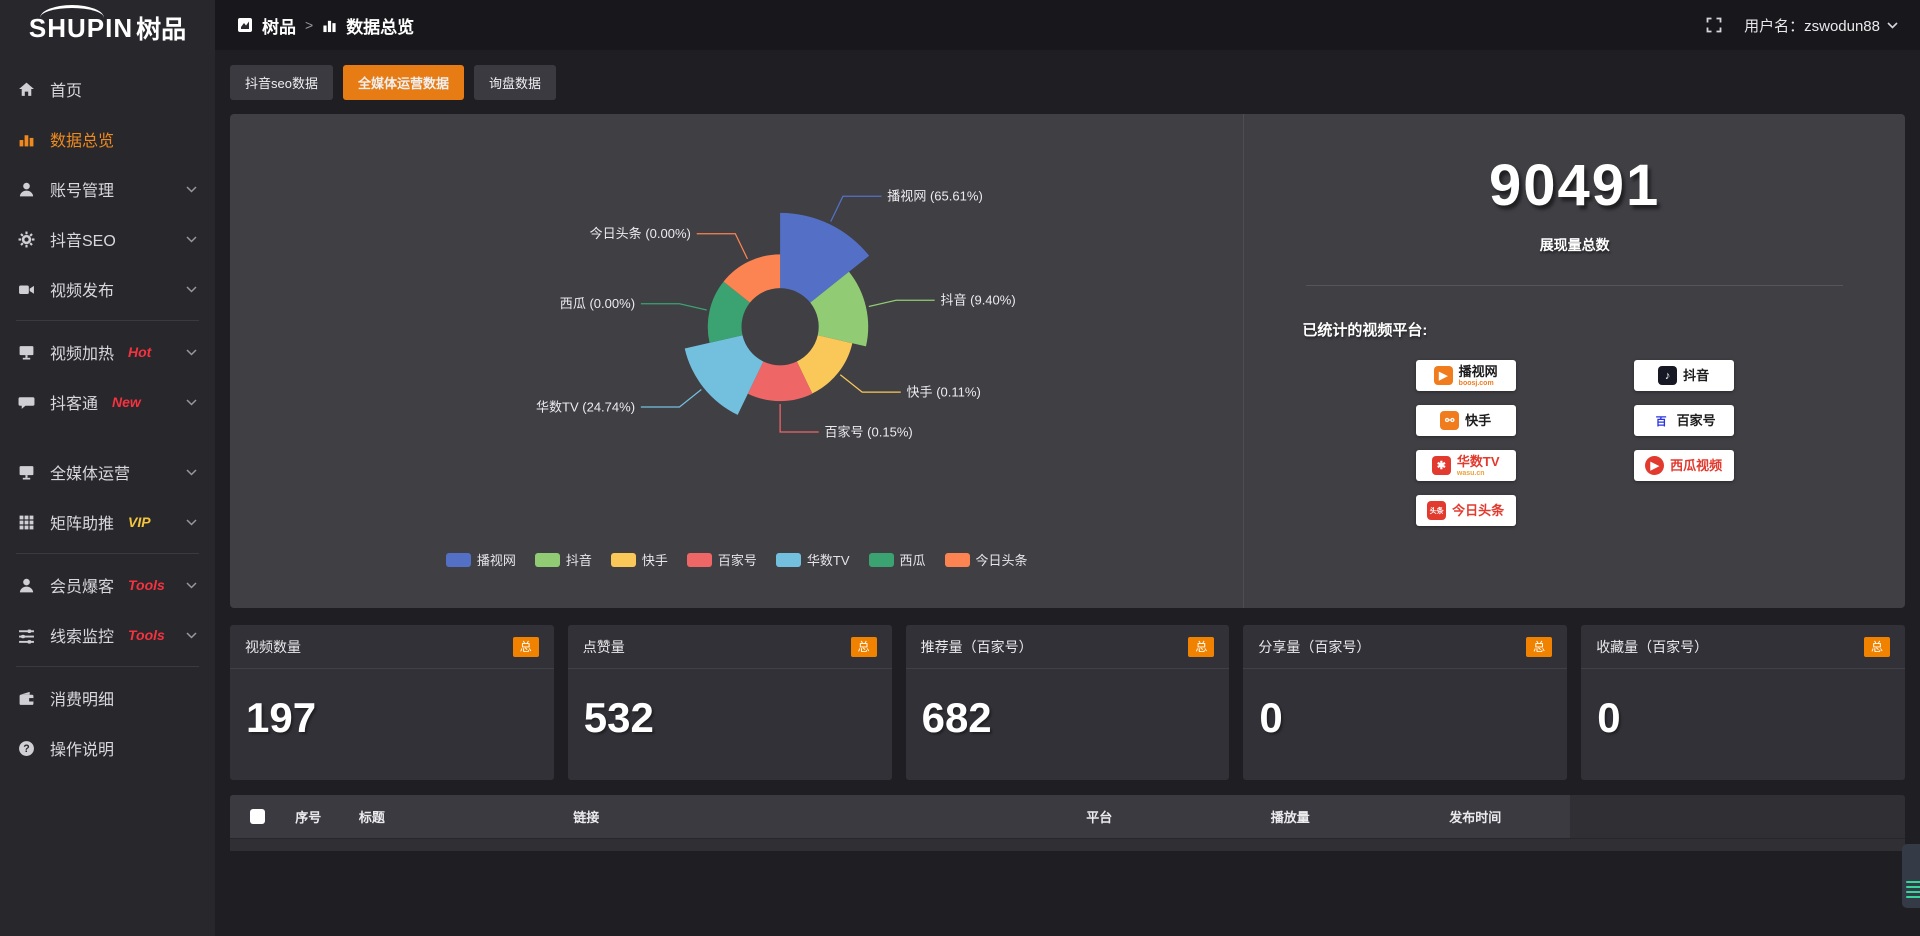 The height and width of the screenshot is (936, 1920). I want to click on sidebar-item-badge: Tools, so click(146, 585).